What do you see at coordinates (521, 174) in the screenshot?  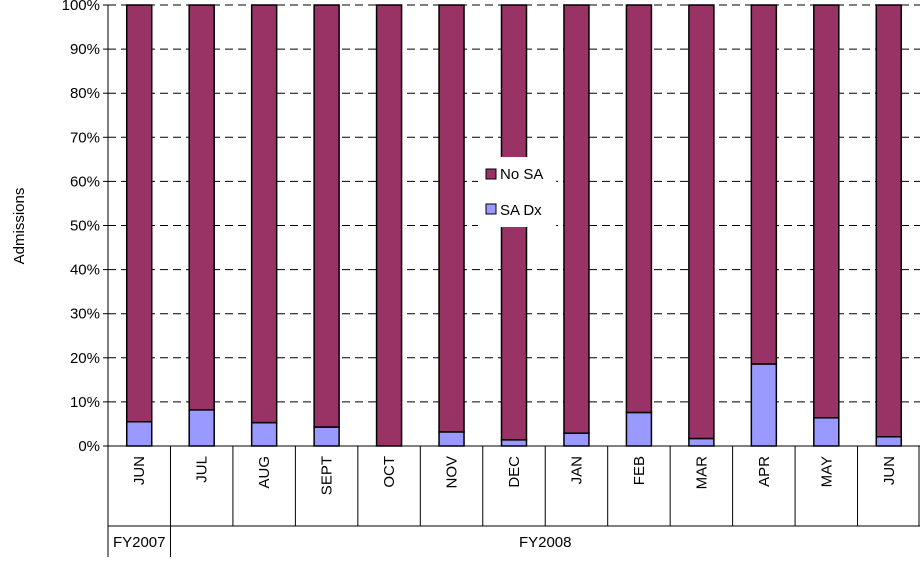 I see `legend-label-no-sa: No SA` at bounding box center [521, 174].